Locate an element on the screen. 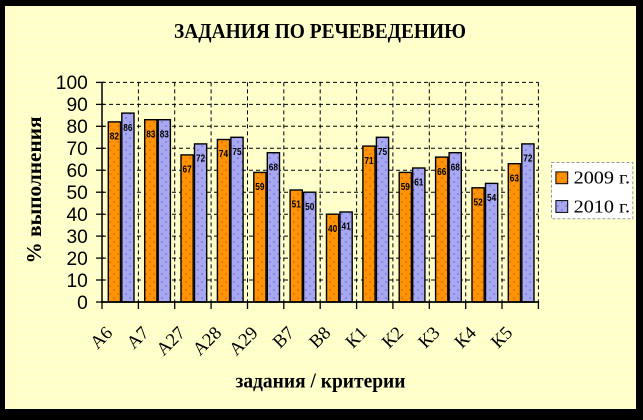 This screenshot has height=420, width=643. svg-text: 90 is located at coordinates (76, 105).